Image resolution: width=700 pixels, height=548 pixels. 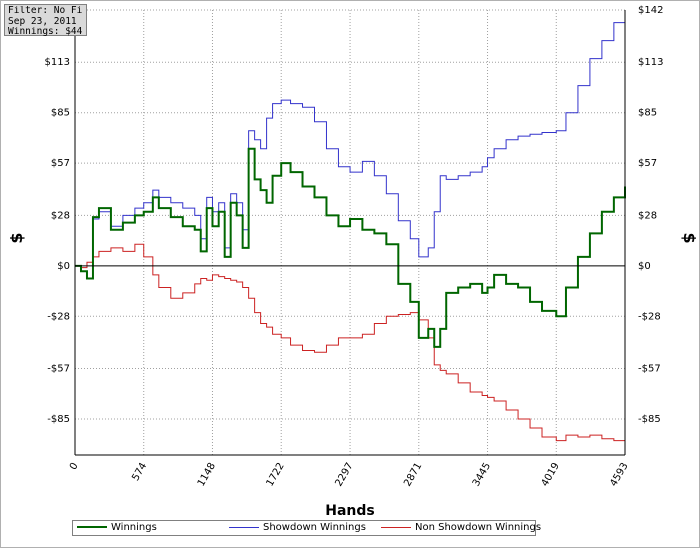 What do you see at coordinates (57, 62) in the screenshot?
I see `y-tick-label-left: $113` at bounding box center [57, 62].